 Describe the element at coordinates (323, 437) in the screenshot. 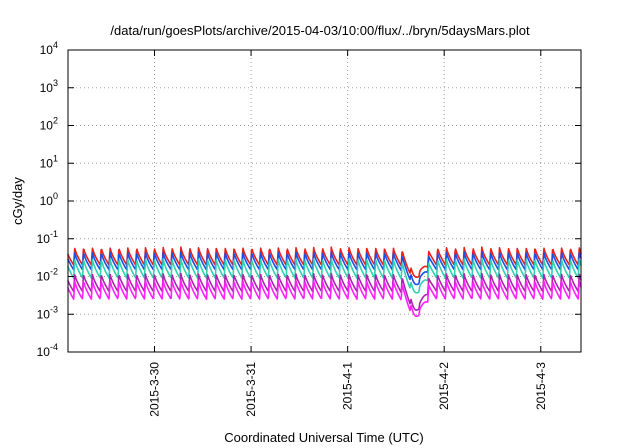

I see `x-axis-label: Coordinated Universal Time (UTC)` at that location.